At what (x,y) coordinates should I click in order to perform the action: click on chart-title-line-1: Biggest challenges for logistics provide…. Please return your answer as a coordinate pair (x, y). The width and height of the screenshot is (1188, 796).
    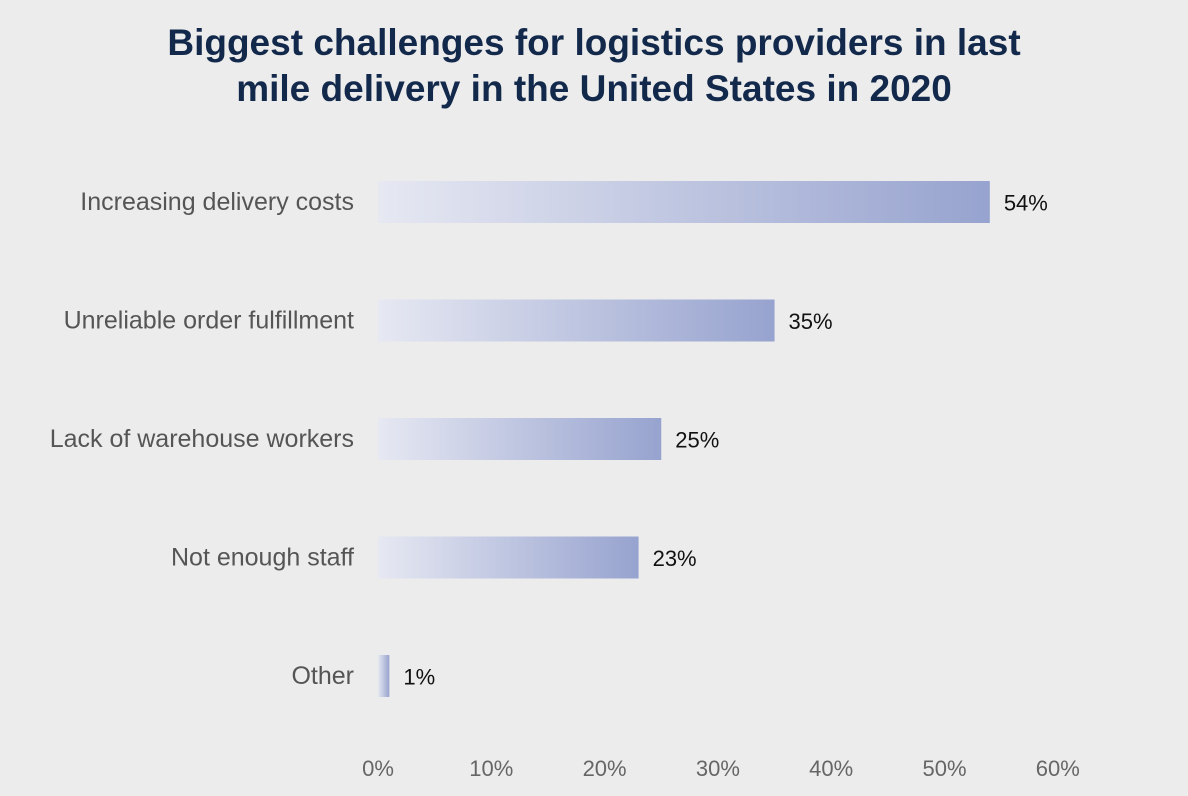
    Looking at the image, I should click on (594, 42).